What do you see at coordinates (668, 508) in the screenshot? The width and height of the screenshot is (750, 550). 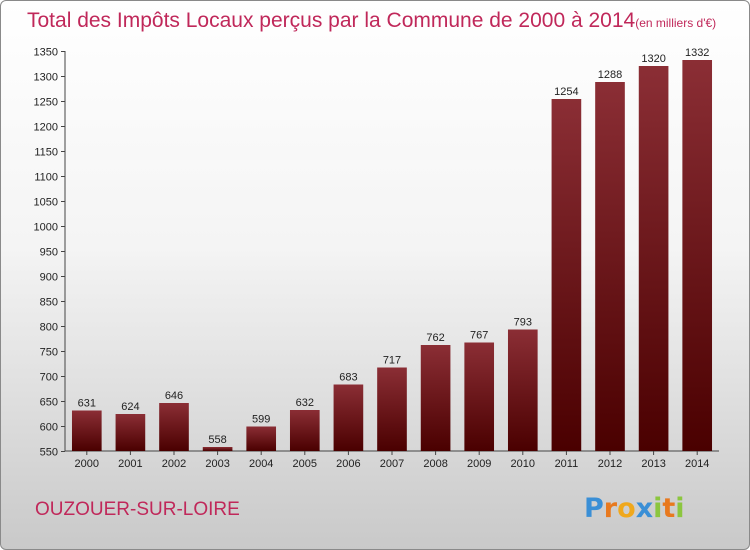 I see `logo-letter: t` at bounding box center [668, 508].